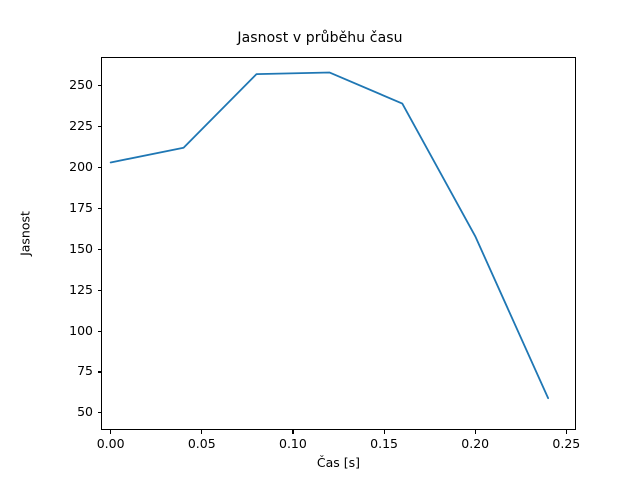 The height and width of the screenshot is (480, 640). What do you see at coordinates (81, 85) in the screenshot?
I see `y-tick-label-text: 250` at bounding box center [81, 85].